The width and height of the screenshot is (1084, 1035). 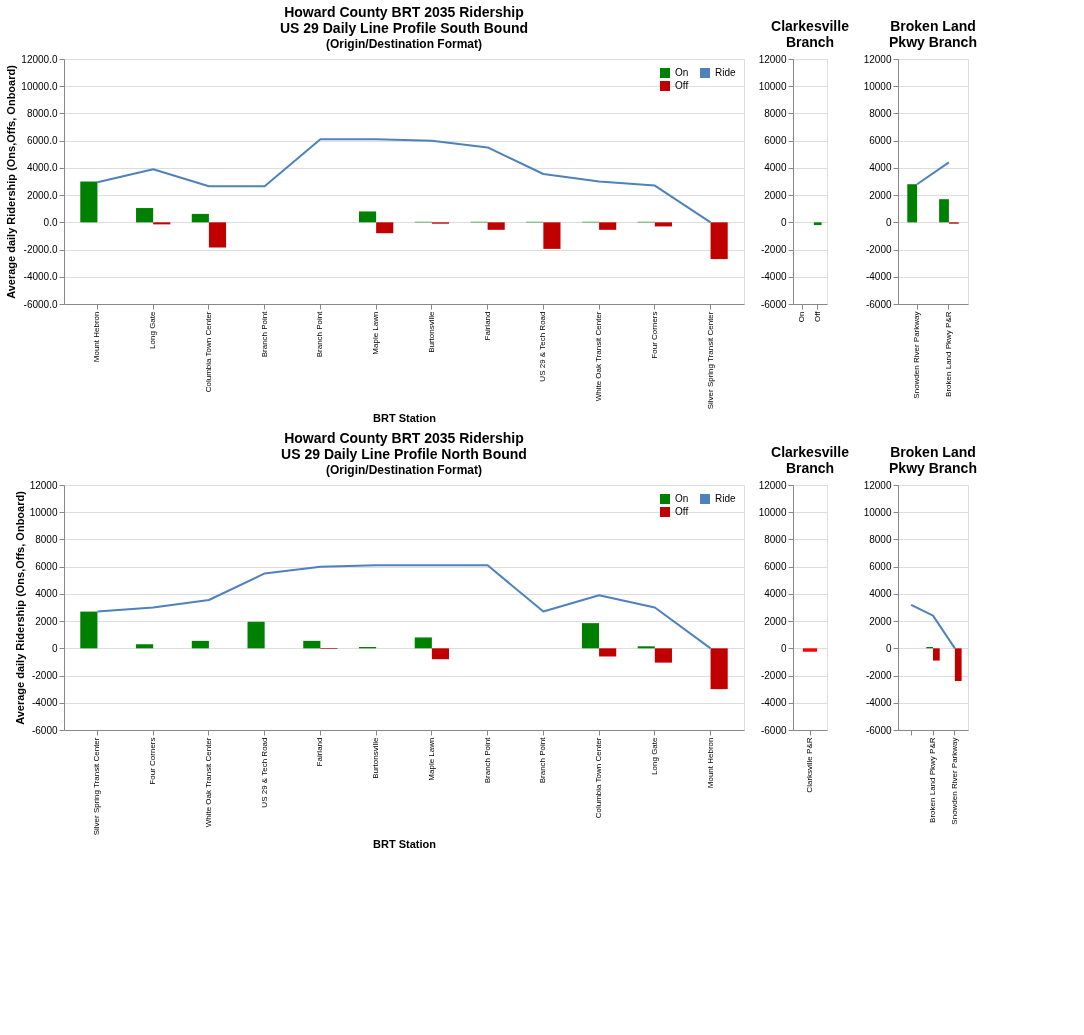 What do you see at coordinates (153, 329) in the screenshot?
I see `x-tick-label: Long Gate` at bounding box center [153, 329].